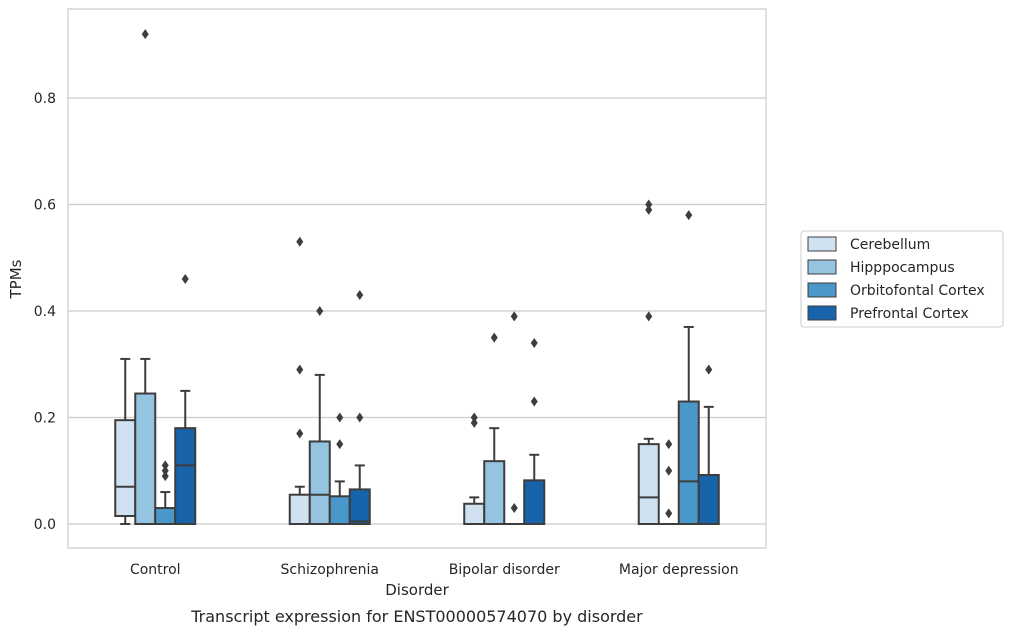  Describe the element at coordinates (504, 570) in the screenshot. I see `x-tick-label: Bipolar disorder` at that location.